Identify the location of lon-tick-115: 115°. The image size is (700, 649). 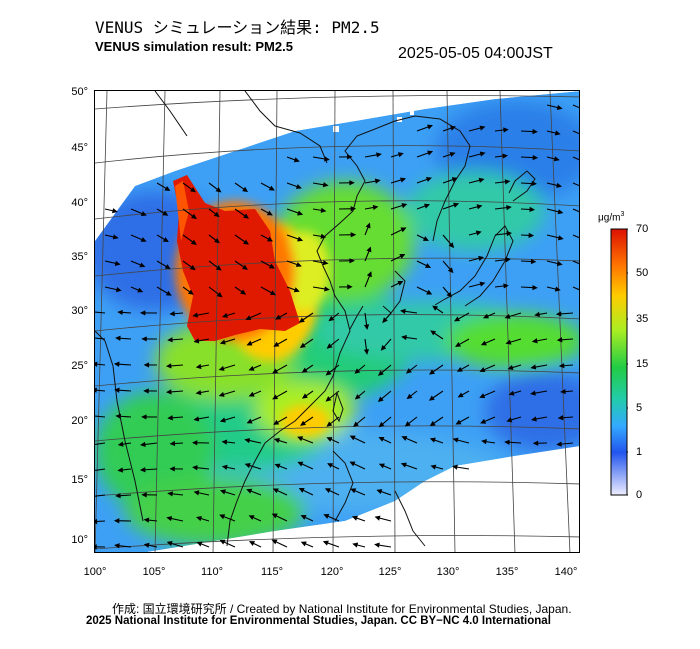
(272, 572).